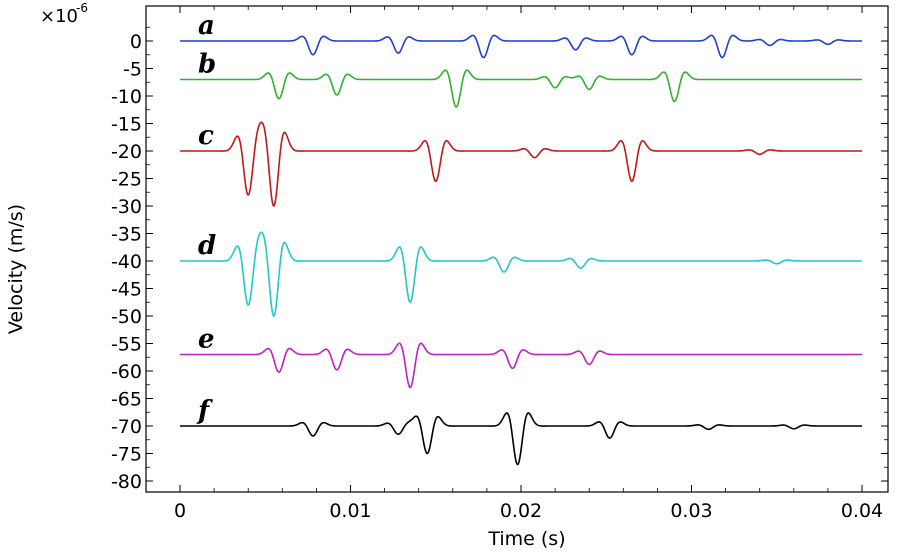  Describe the element at coordinates (126, 97) in the screenshot. I see `y-tick-label: -10` at that location.